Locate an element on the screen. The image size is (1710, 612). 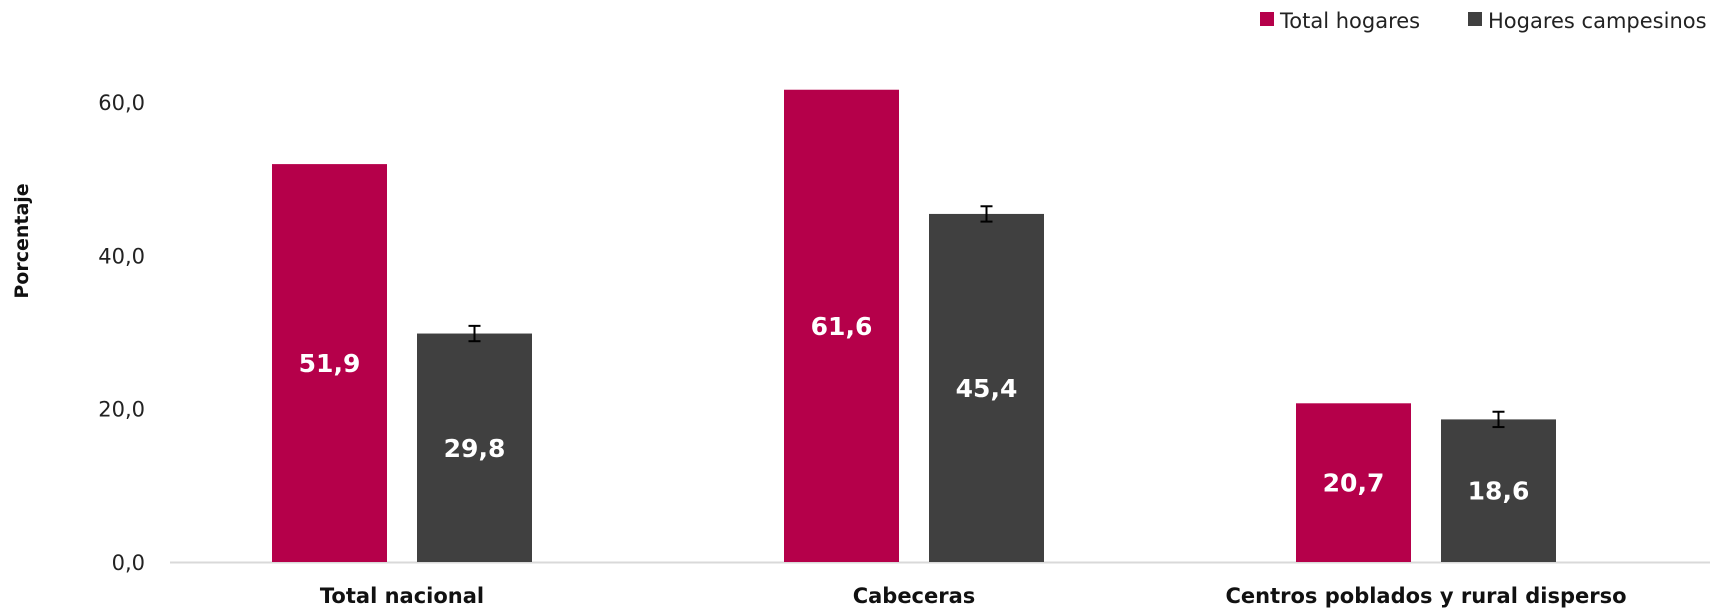
data-label: 20,7 is located at coordinates (1354, 483).